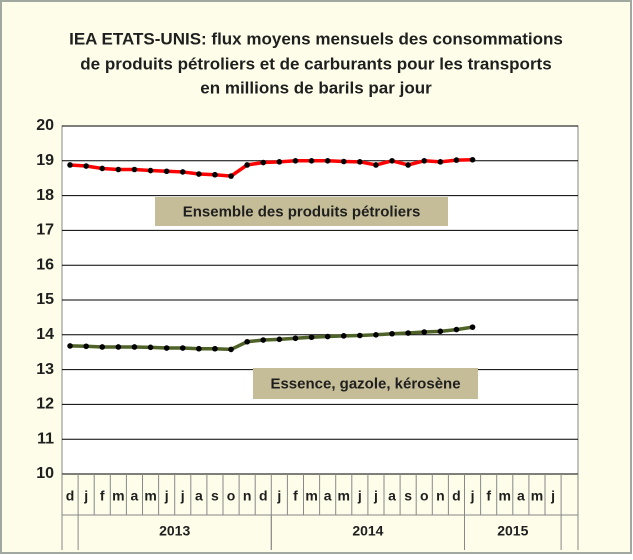  I want to click on y-tick-label: 16, so click(45, 264).